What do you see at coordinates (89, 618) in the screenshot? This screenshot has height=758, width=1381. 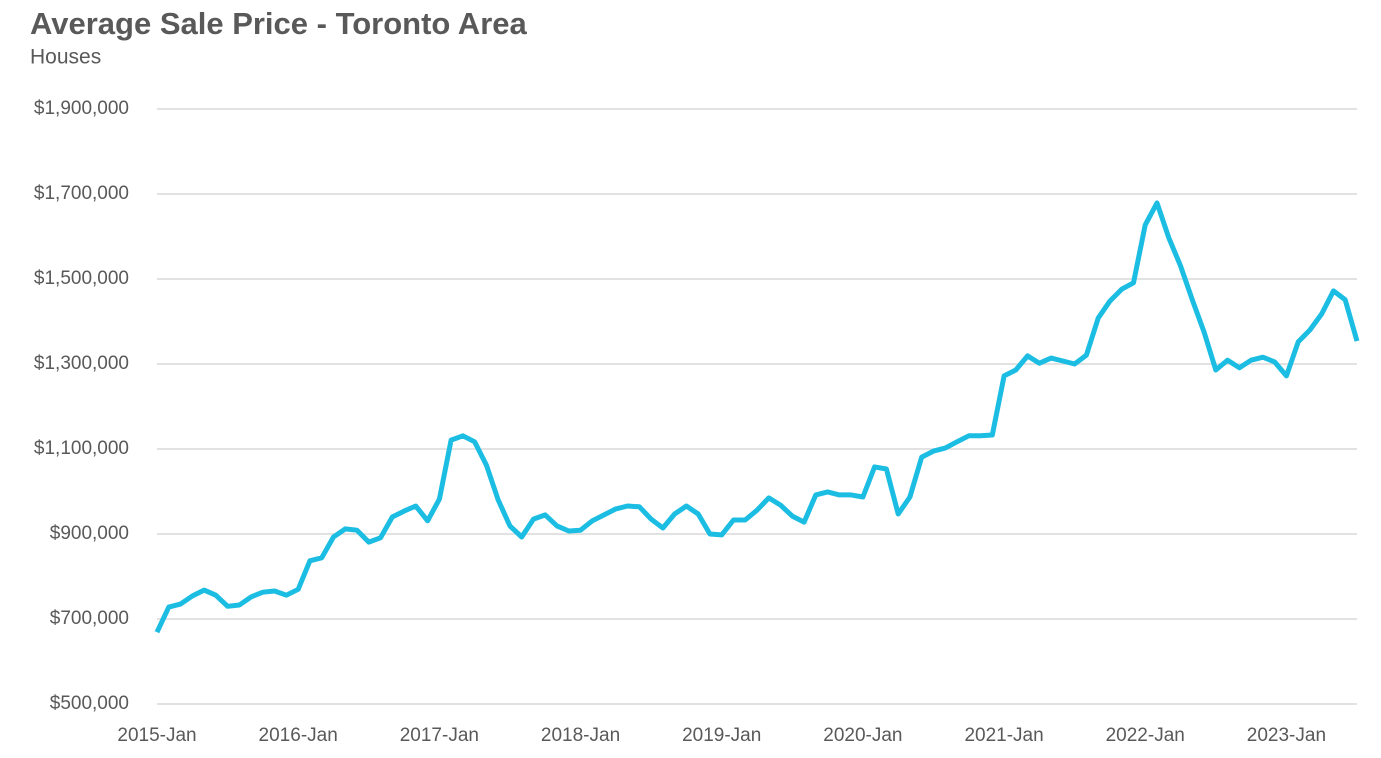 I see `y-tick-label: $700,000` at bounding box center [89, 618].